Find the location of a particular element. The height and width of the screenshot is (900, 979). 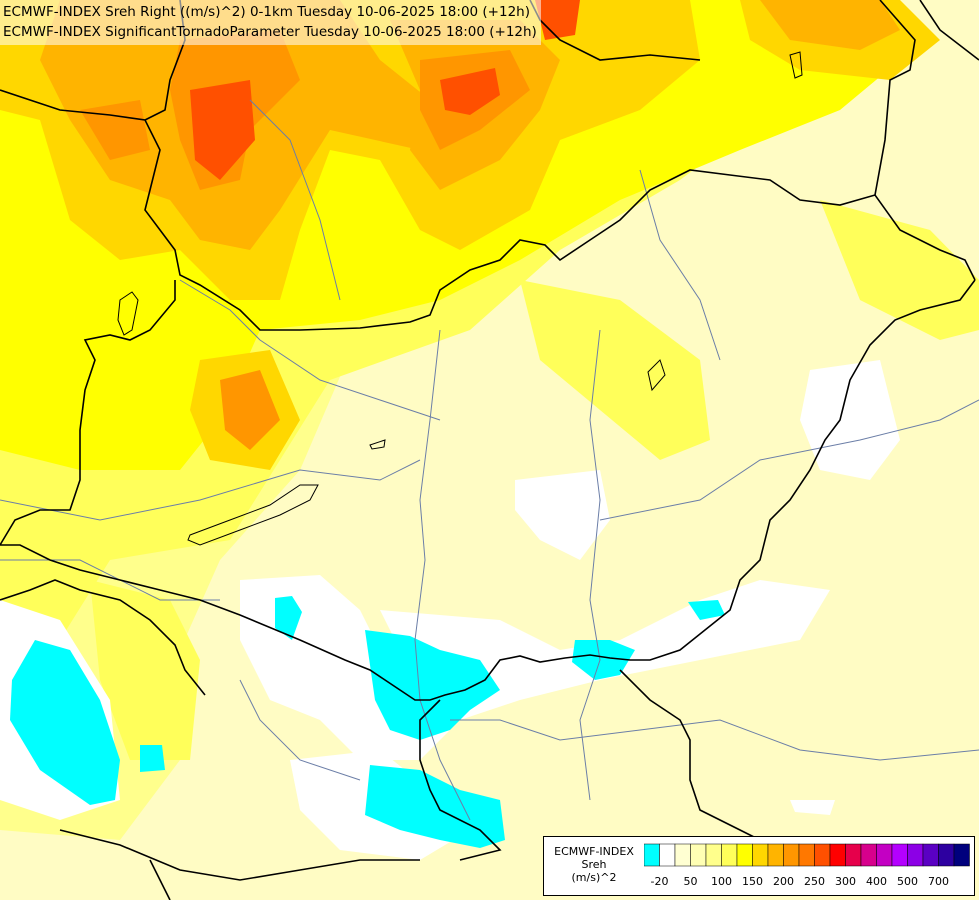

legend-tick-label: 150 is located at coordinates (752, 881).